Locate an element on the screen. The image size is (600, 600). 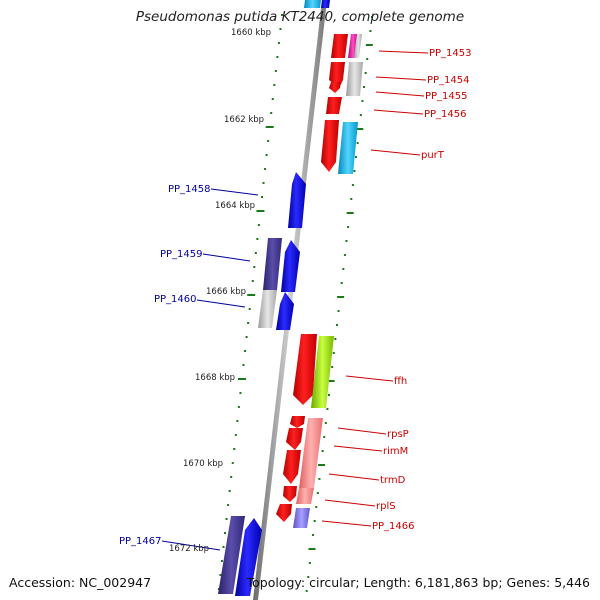
gene-rplS-feature is located at coordinates (305, 496).